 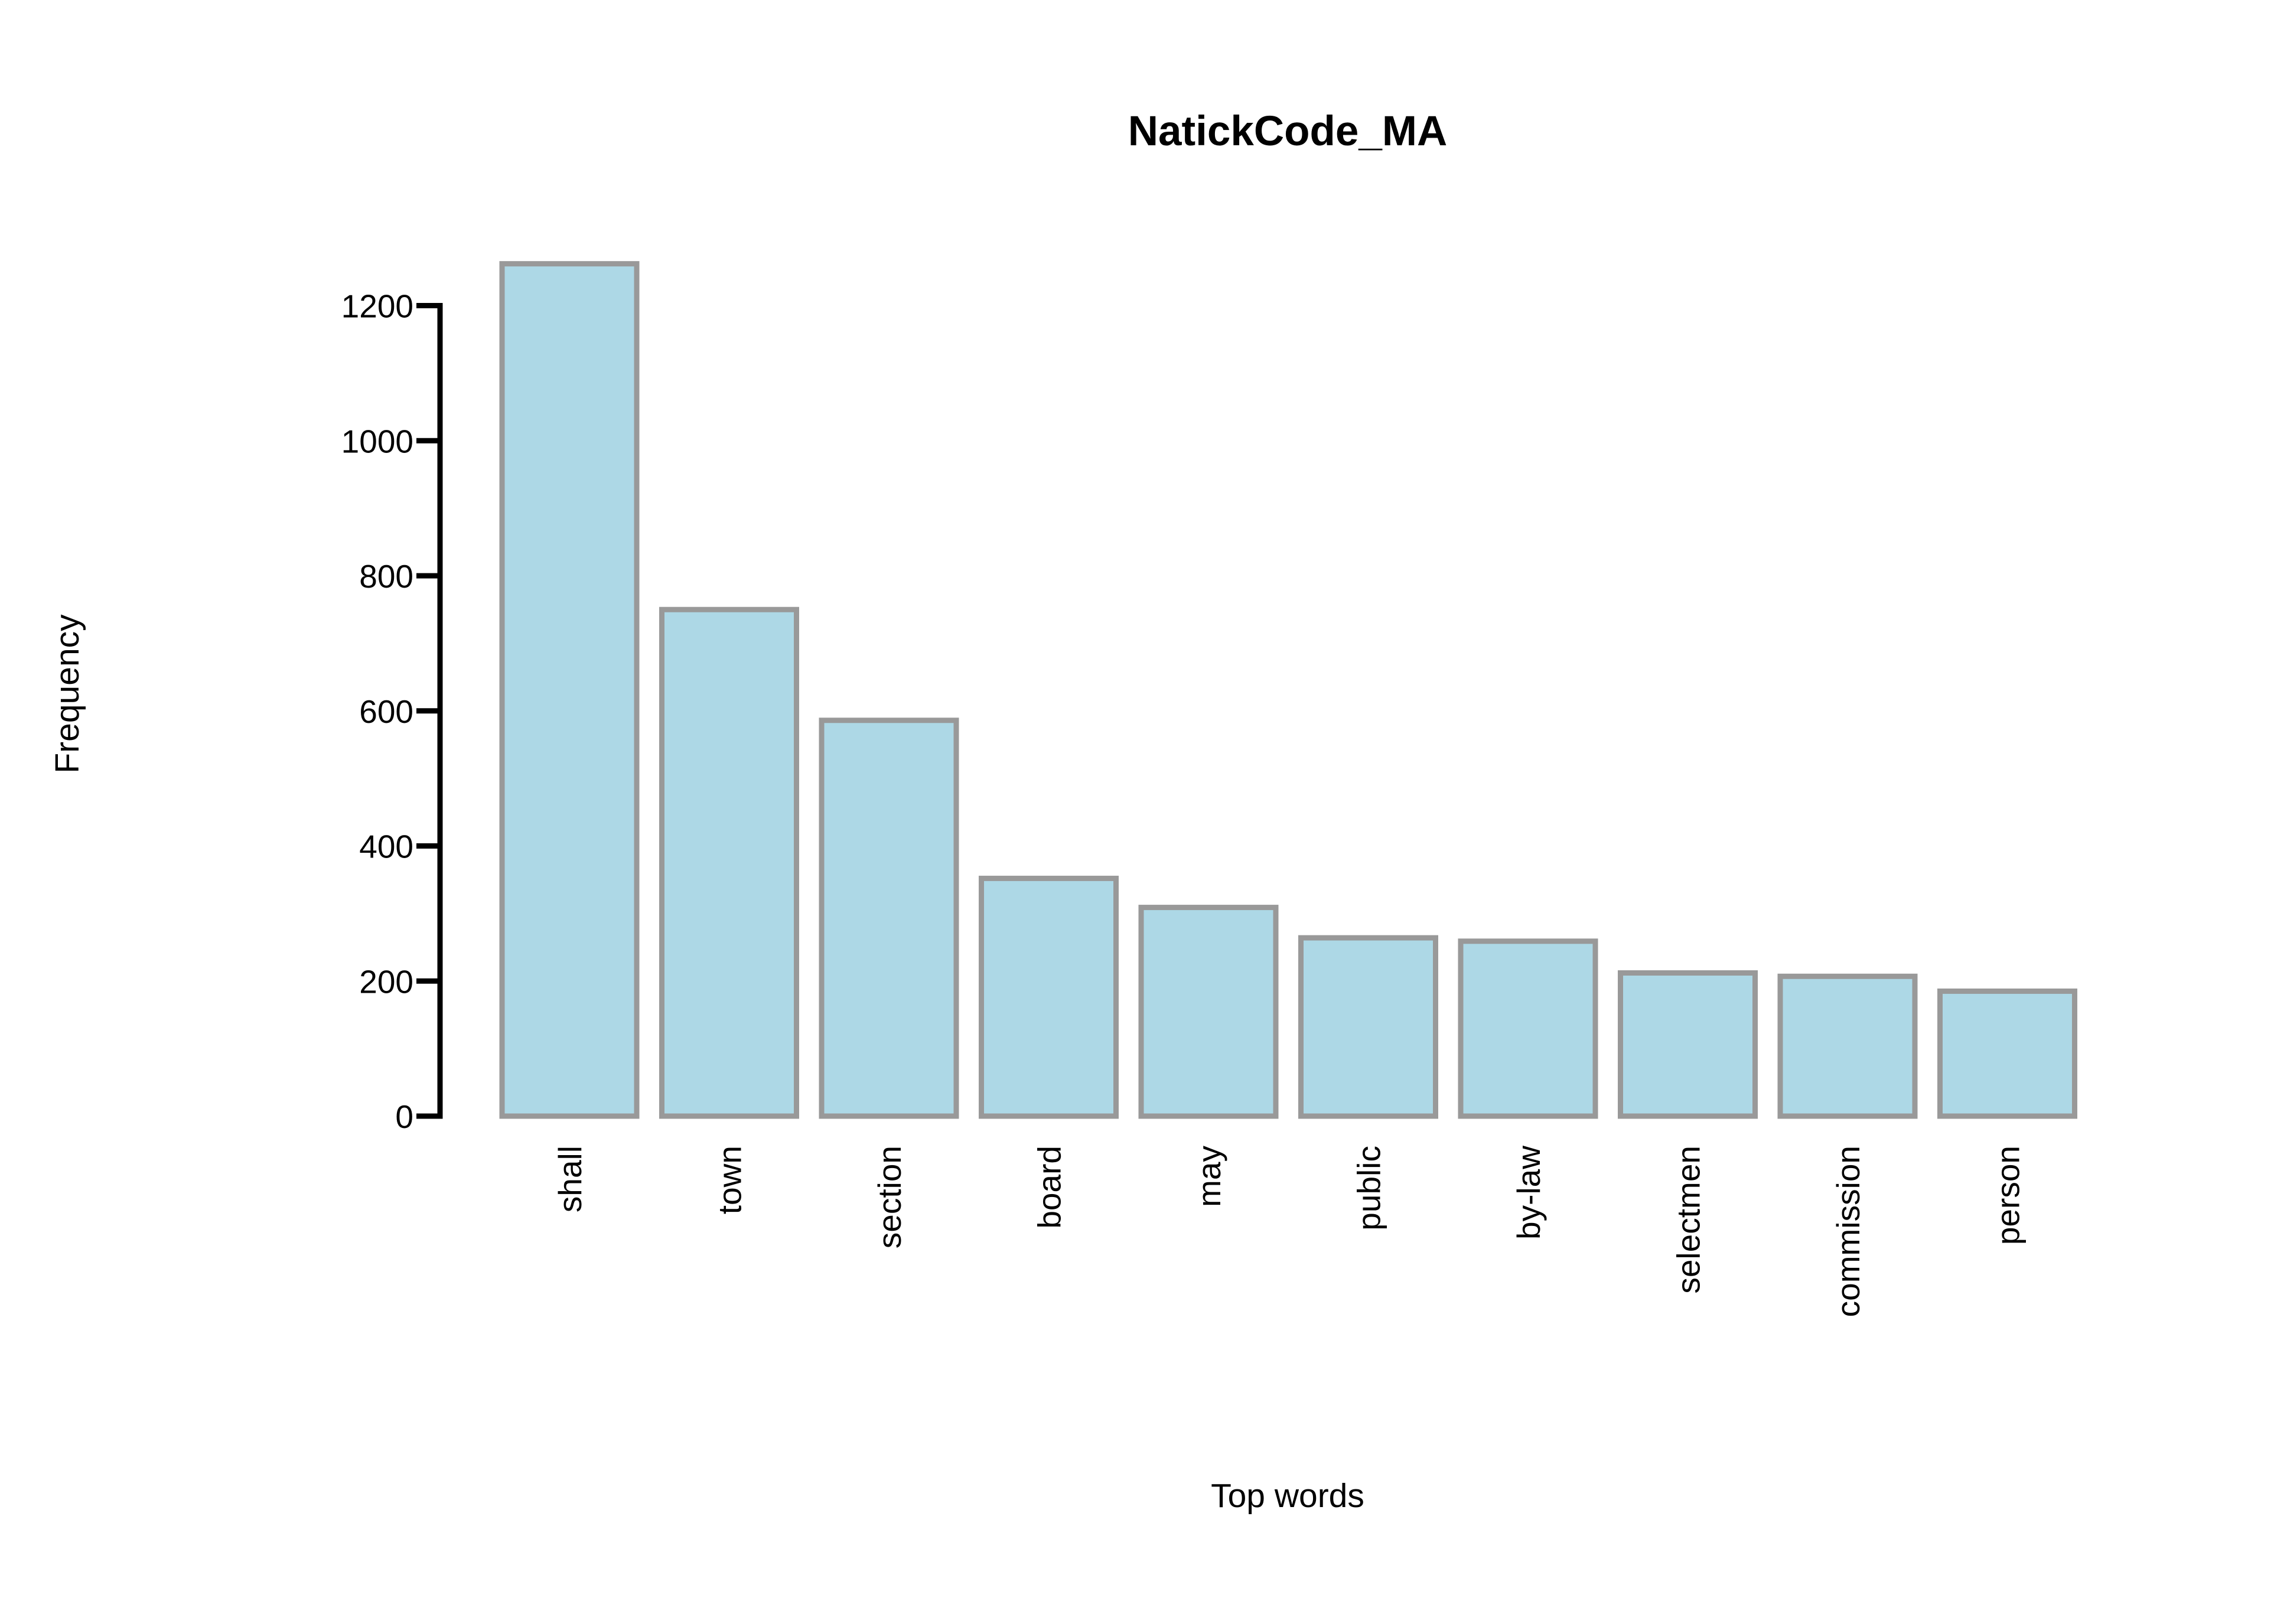 I want to click on y-tick-label-600: 600, so click(x=386, y=711).